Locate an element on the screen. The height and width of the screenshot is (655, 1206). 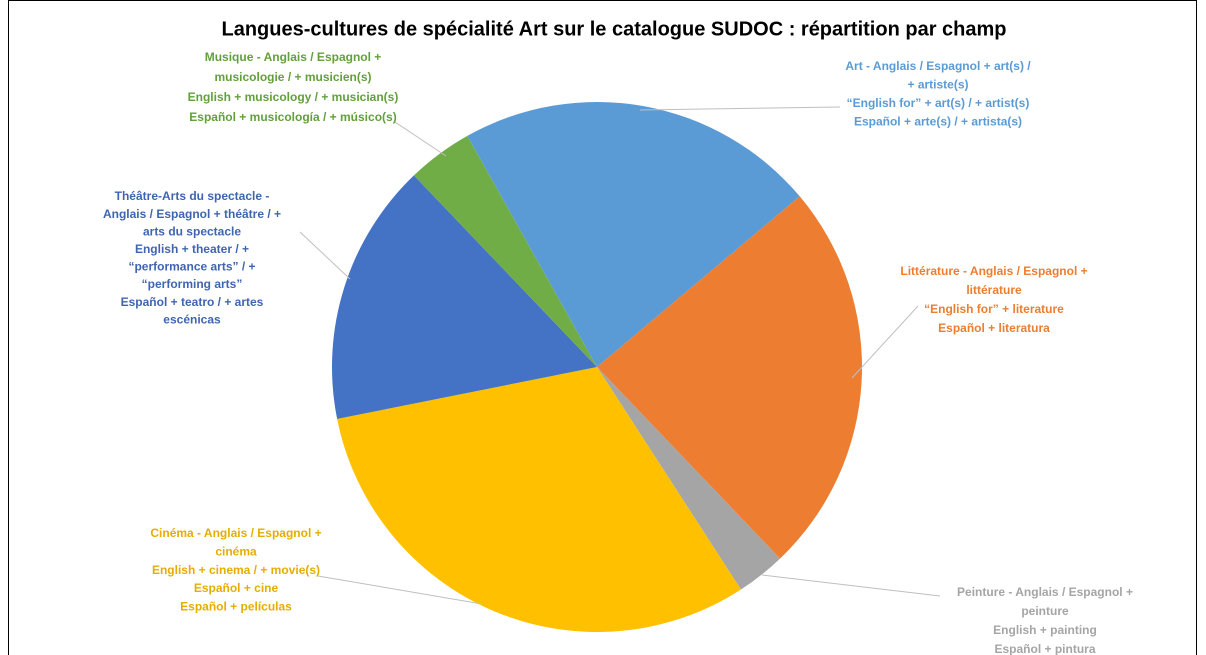
slice-label-line: Español + teatro / + artes is located at coordinates (192, 302).